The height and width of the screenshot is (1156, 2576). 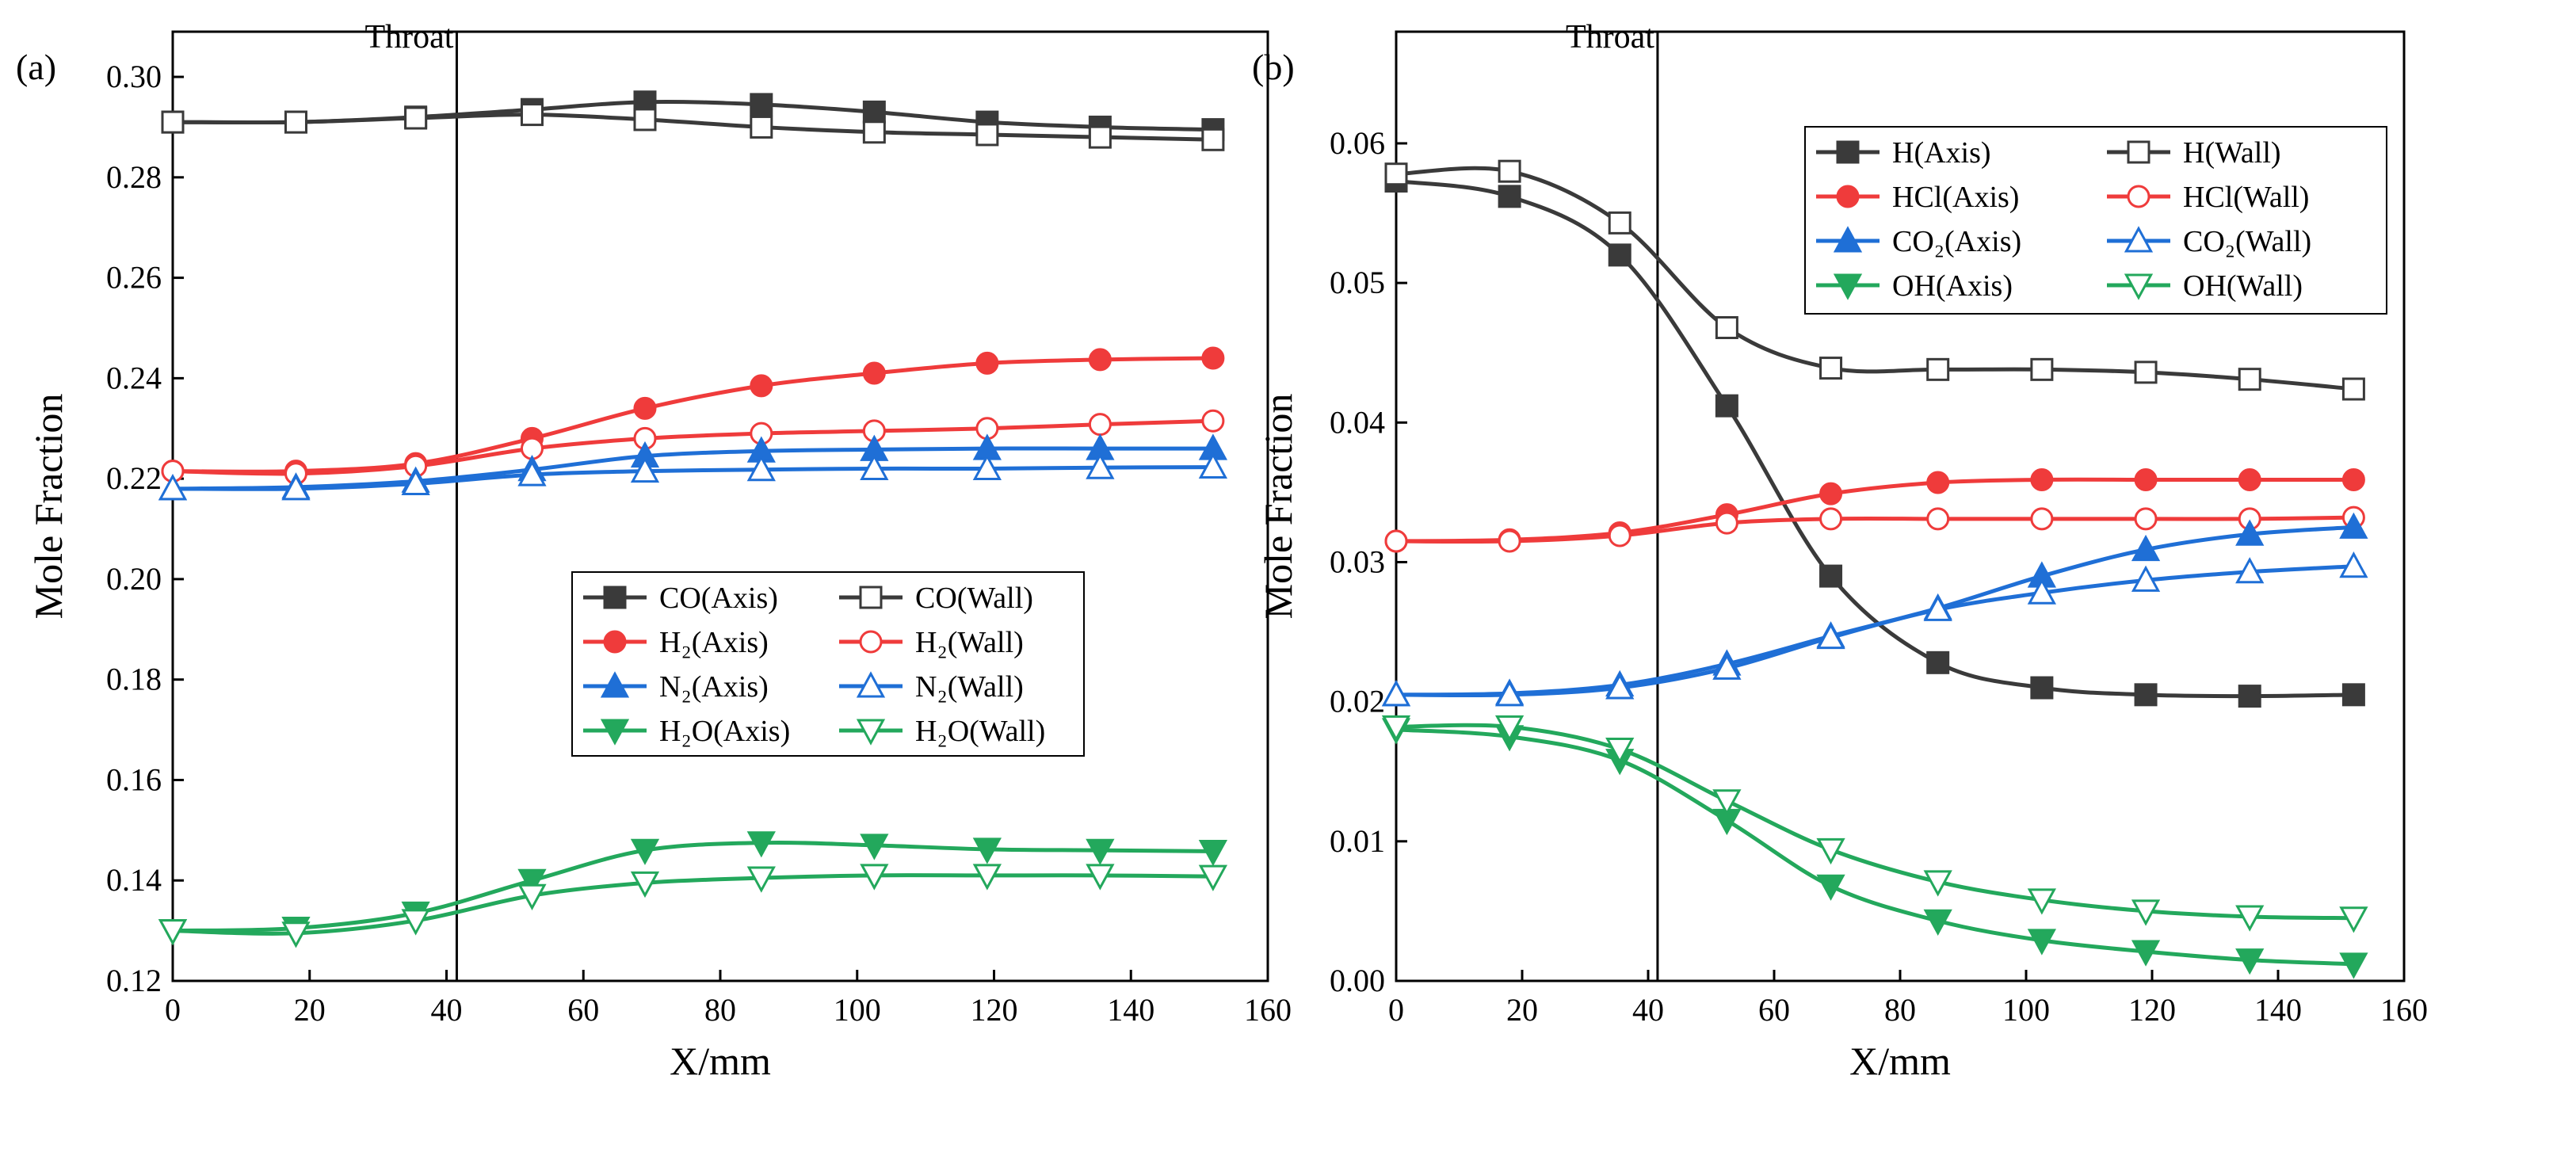 I want to click on x-tick-label: 60, so click(x=583, y=1010).